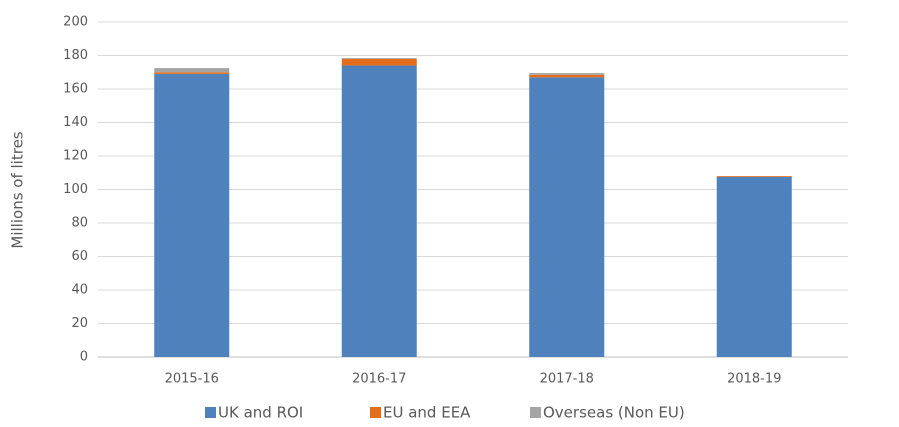  I want to click on y-tick-label: 180, so click(75, 55).